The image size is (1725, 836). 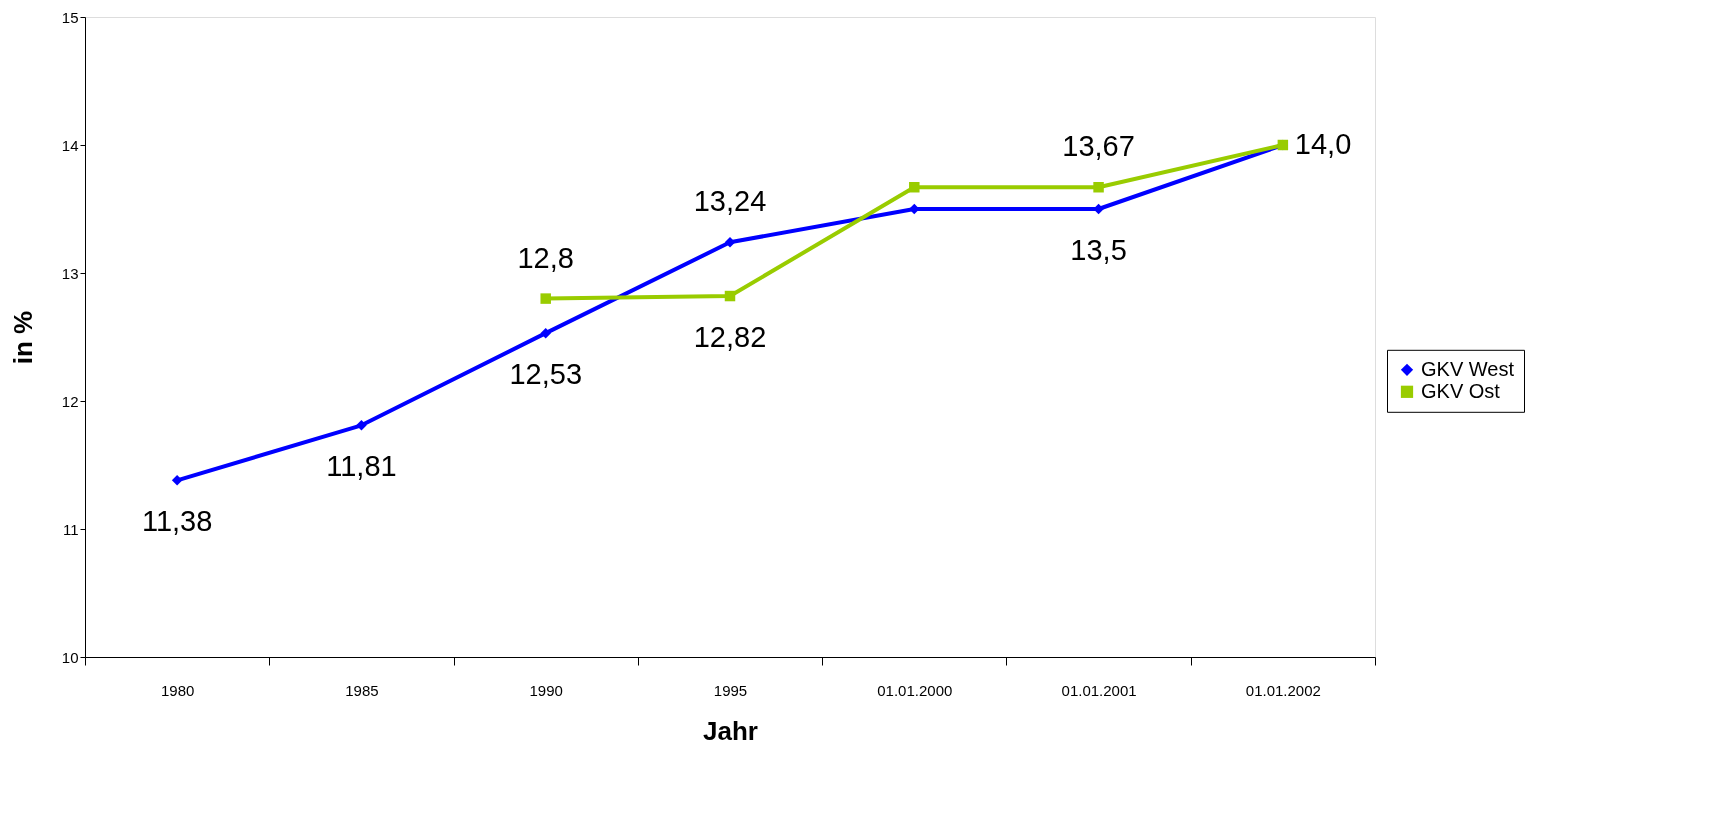 What do you see at coordinates (70, 273) in the screenshot?
I see `y-tick-label: 13` at bounding box center [70, 273].